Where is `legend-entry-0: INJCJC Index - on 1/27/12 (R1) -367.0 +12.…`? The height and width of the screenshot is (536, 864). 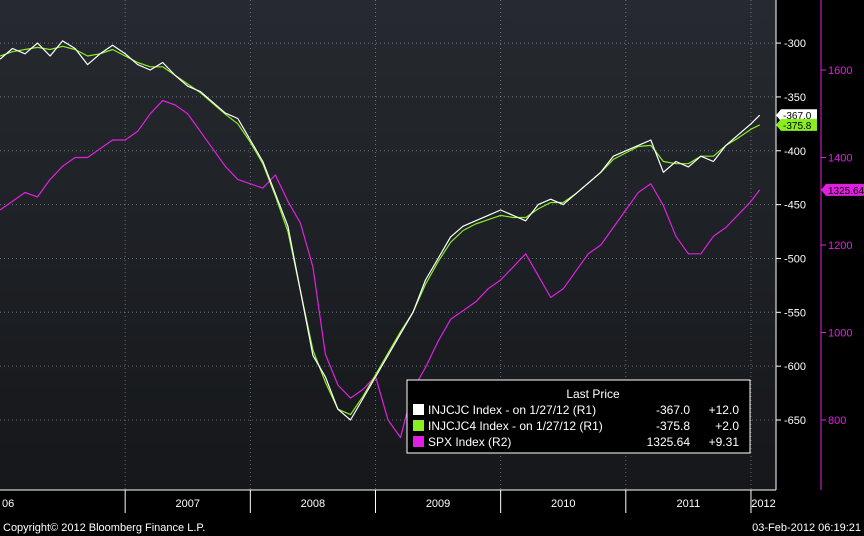 legend-entry-0: INJCJC Index - on 1/27/12 (R1) -367.0 +12.… is located at coordinates (576, 410).